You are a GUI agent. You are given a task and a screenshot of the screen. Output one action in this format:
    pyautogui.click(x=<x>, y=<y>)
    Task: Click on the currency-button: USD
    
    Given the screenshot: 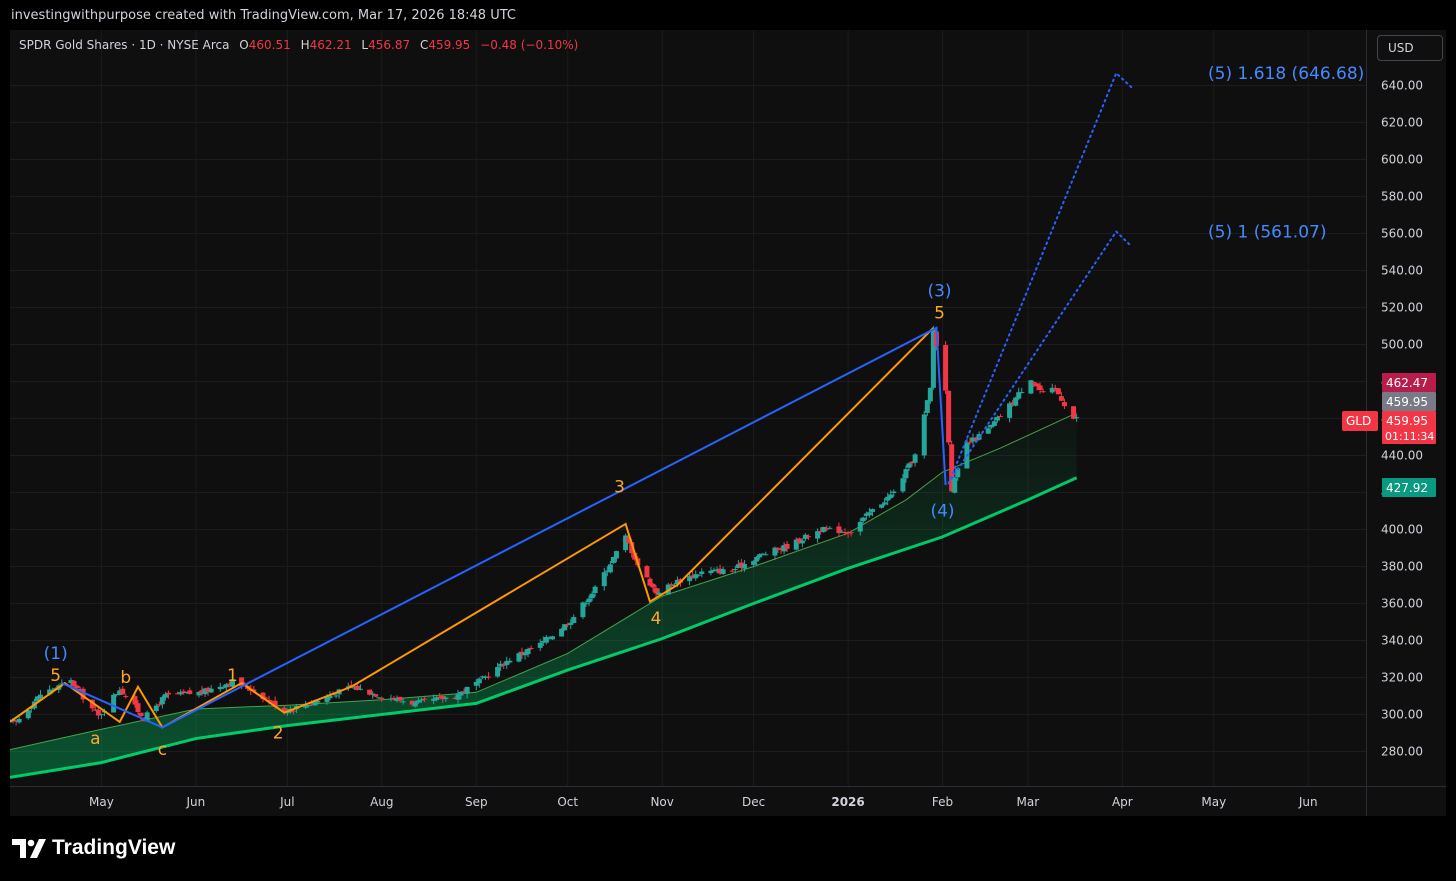 What is the action you would take?
    pyautogui.click(x=1410, y=48)
    